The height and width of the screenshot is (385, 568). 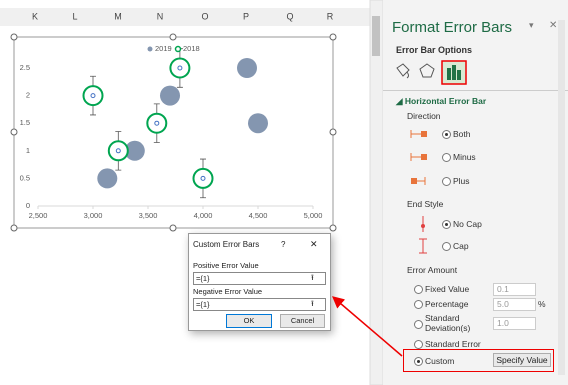 What do you see at coordinates (35, 16) in the screenshot?
I see `column-header: K` at bounding box center [35, 16].